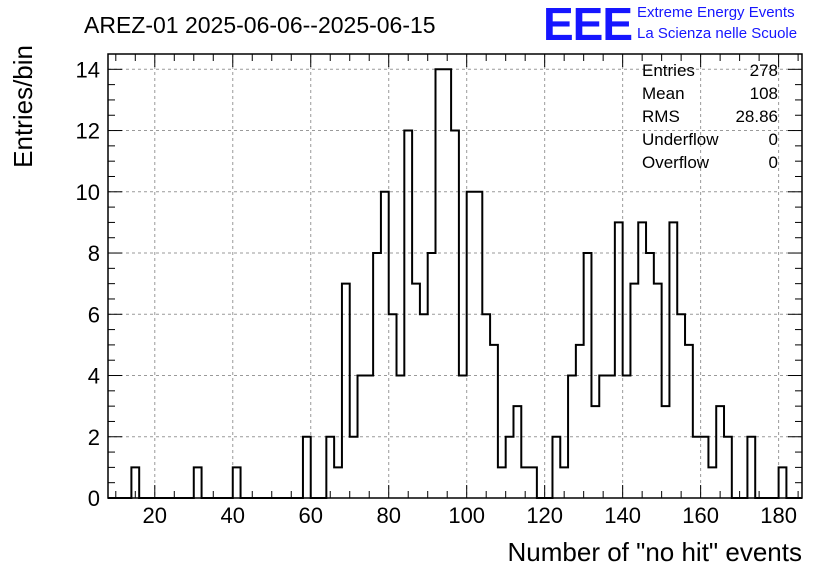 This screenshot has width=836, height=572. Describe the element at coordinates (668, 70) in the screenshot. I see `stat-entries-label: Entries` at that location.